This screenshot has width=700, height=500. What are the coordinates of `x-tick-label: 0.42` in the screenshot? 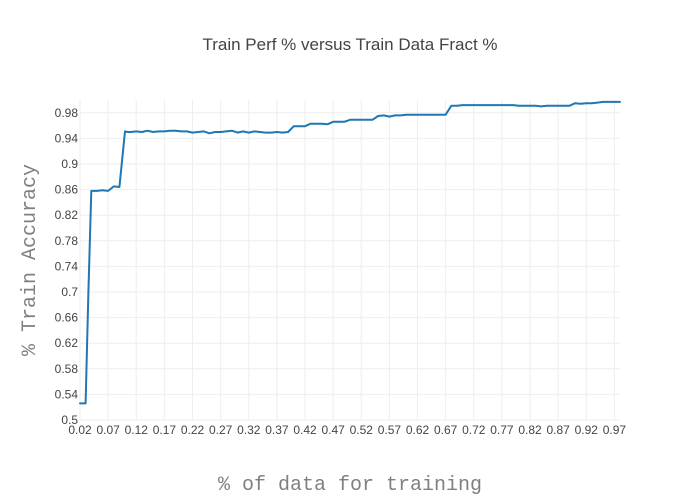 It's located at (305, 430).